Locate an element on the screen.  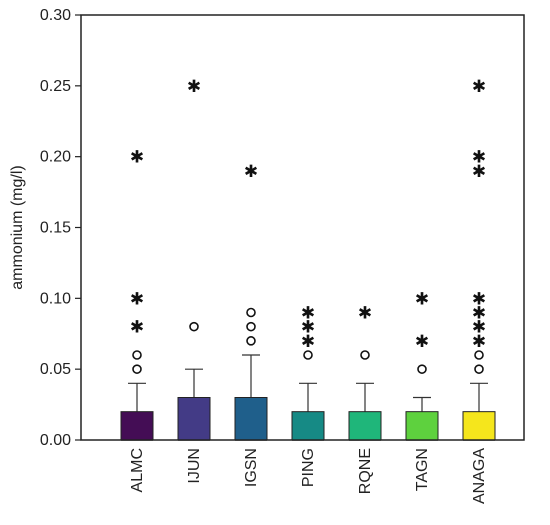
x-tick-label: TAGN is located at coordinates (422, 469).